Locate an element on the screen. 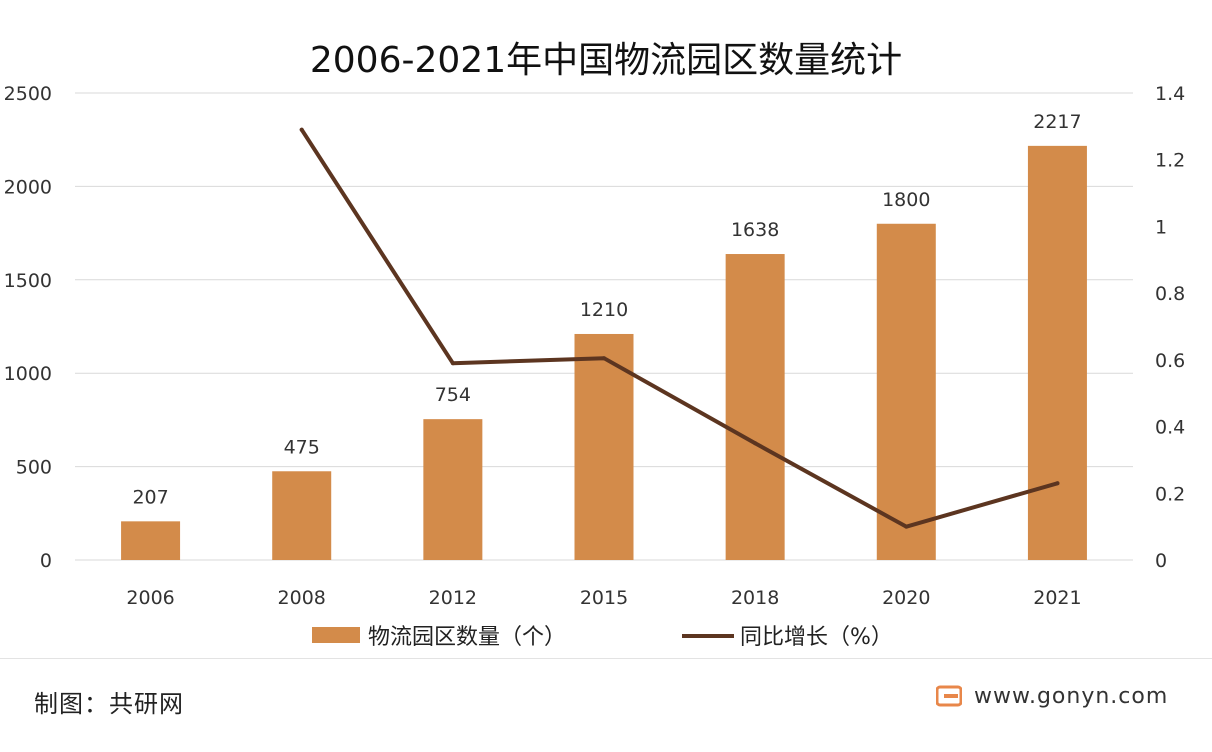  legend-swatch-bars is located at coordinates (336, 635).